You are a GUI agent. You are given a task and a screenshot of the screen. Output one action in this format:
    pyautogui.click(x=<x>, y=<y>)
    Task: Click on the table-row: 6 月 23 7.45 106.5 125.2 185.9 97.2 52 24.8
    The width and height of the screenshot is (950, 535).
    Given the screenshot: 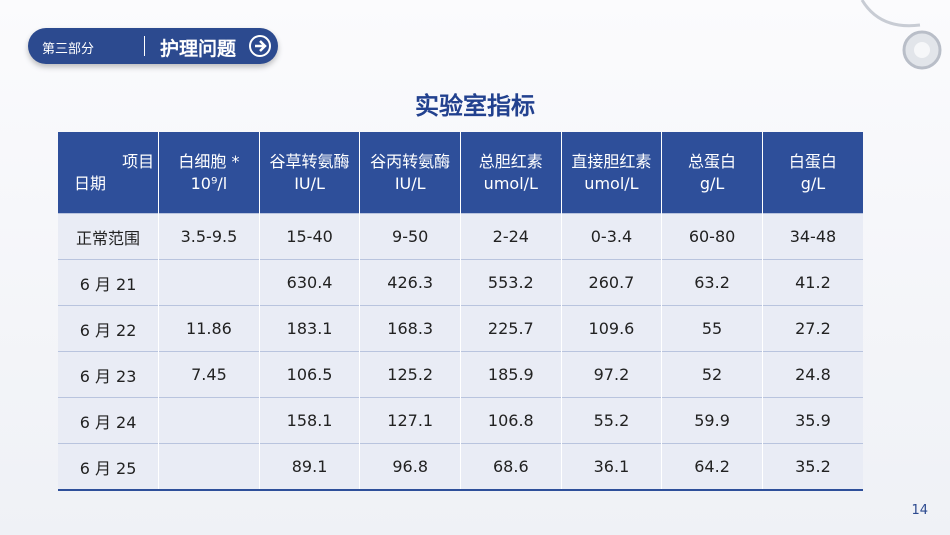 What is the action you would take?
    pyautogui.click(x=460, y=374)
    